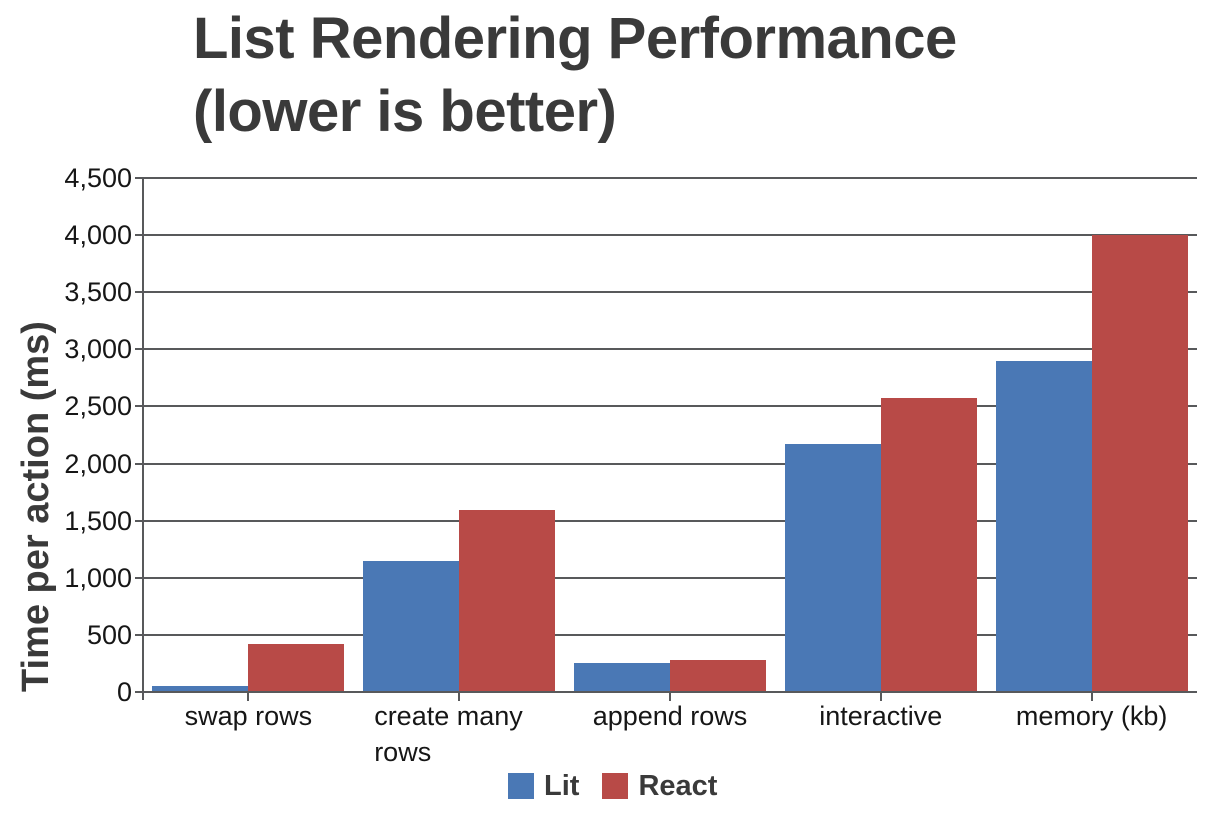  I want to click on legend-label-react: React, so click(678, 786).